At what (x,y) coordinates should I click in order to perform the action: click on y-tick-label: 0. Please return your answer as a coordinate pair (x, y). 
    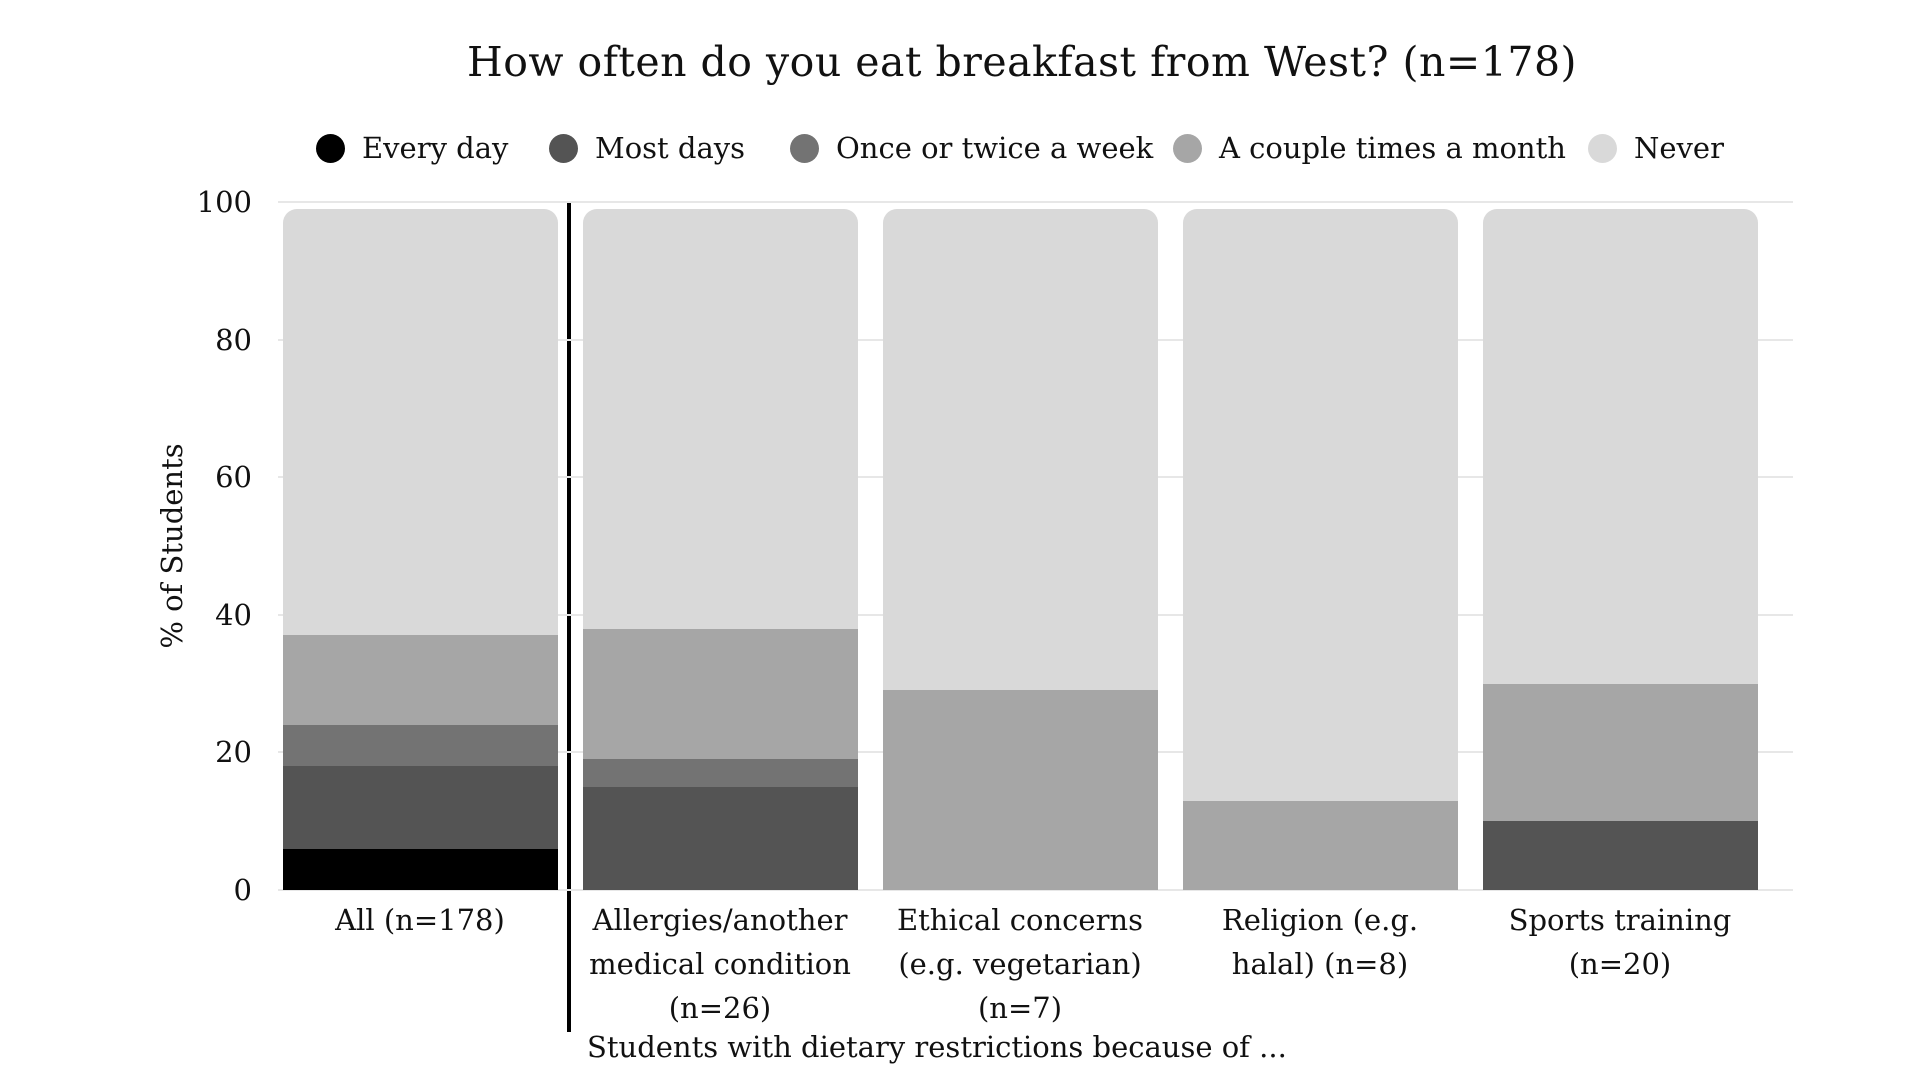
    Looking at the image, I should click on (242, 890).